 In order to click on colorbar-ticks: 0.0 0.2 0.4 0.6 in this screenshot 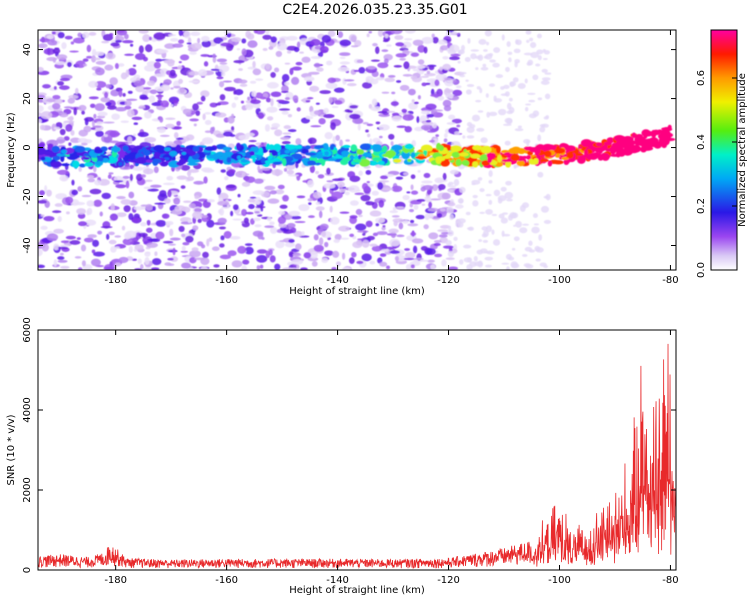, I will do `click(716, 174)`.